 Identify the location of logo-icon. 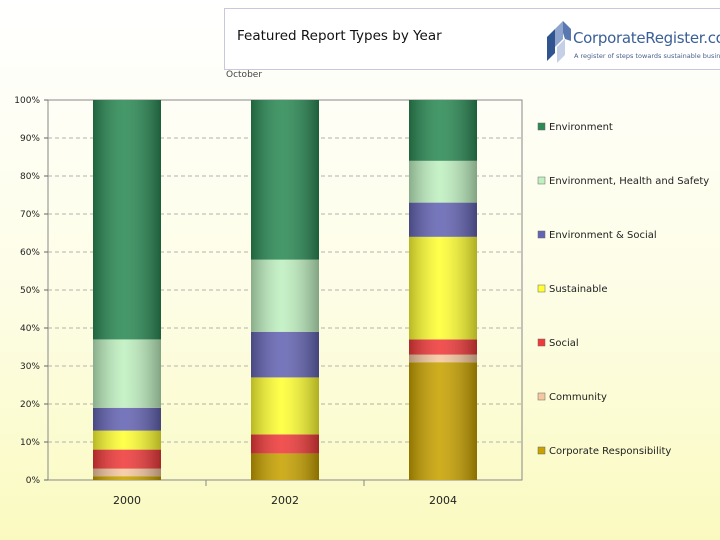
(559, 42).